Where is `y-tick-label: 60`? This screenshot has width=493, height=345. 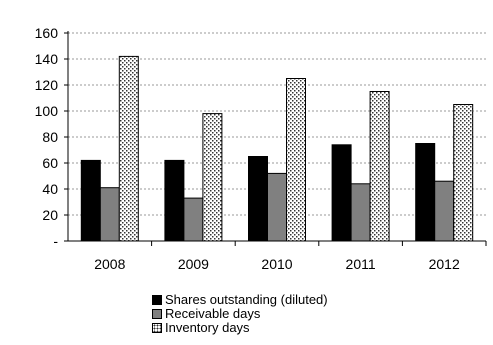
y-tick-label: 60 is located at coordinates (50, 163).